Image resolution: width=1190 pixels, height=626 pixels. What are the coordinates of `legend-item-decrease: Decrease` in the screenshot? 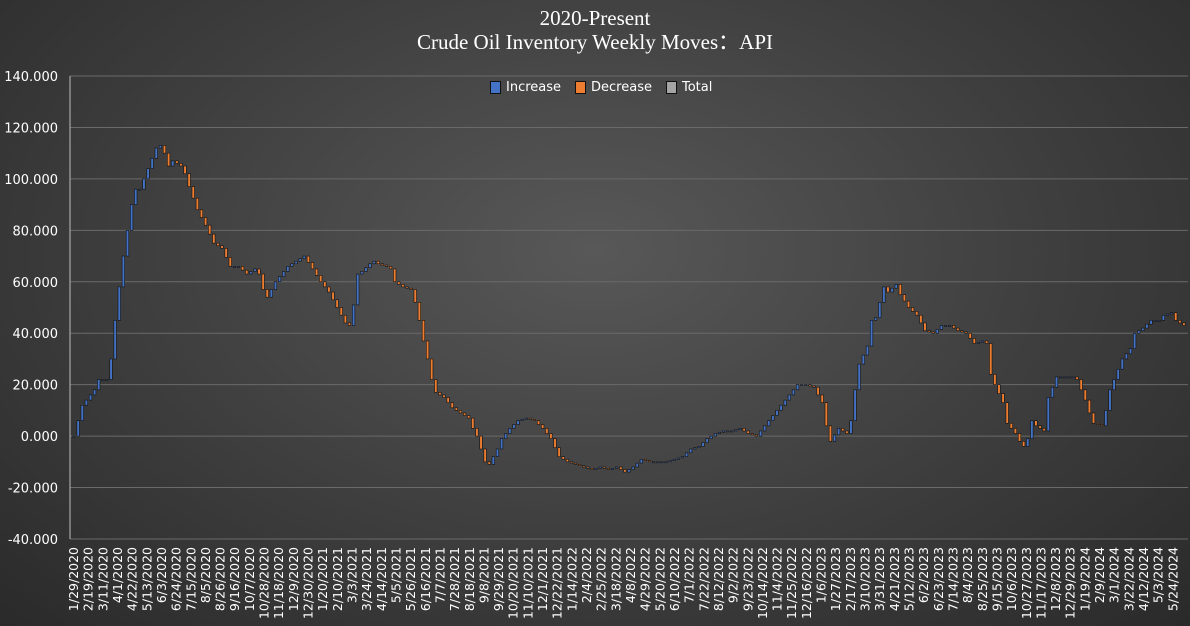 It's located at (613, 87).